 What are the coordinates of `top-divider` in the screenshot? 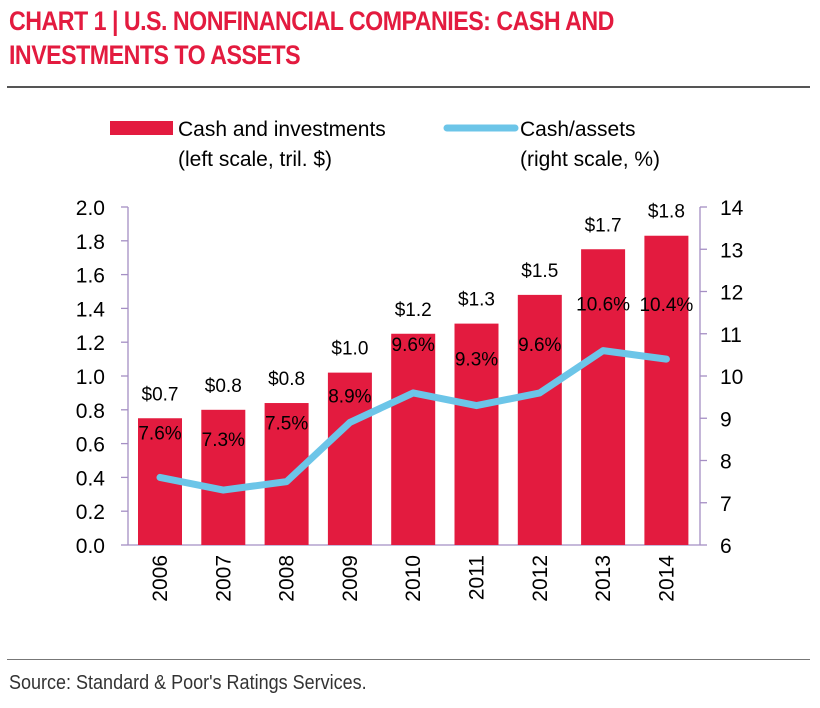 It's located at (408, 87).